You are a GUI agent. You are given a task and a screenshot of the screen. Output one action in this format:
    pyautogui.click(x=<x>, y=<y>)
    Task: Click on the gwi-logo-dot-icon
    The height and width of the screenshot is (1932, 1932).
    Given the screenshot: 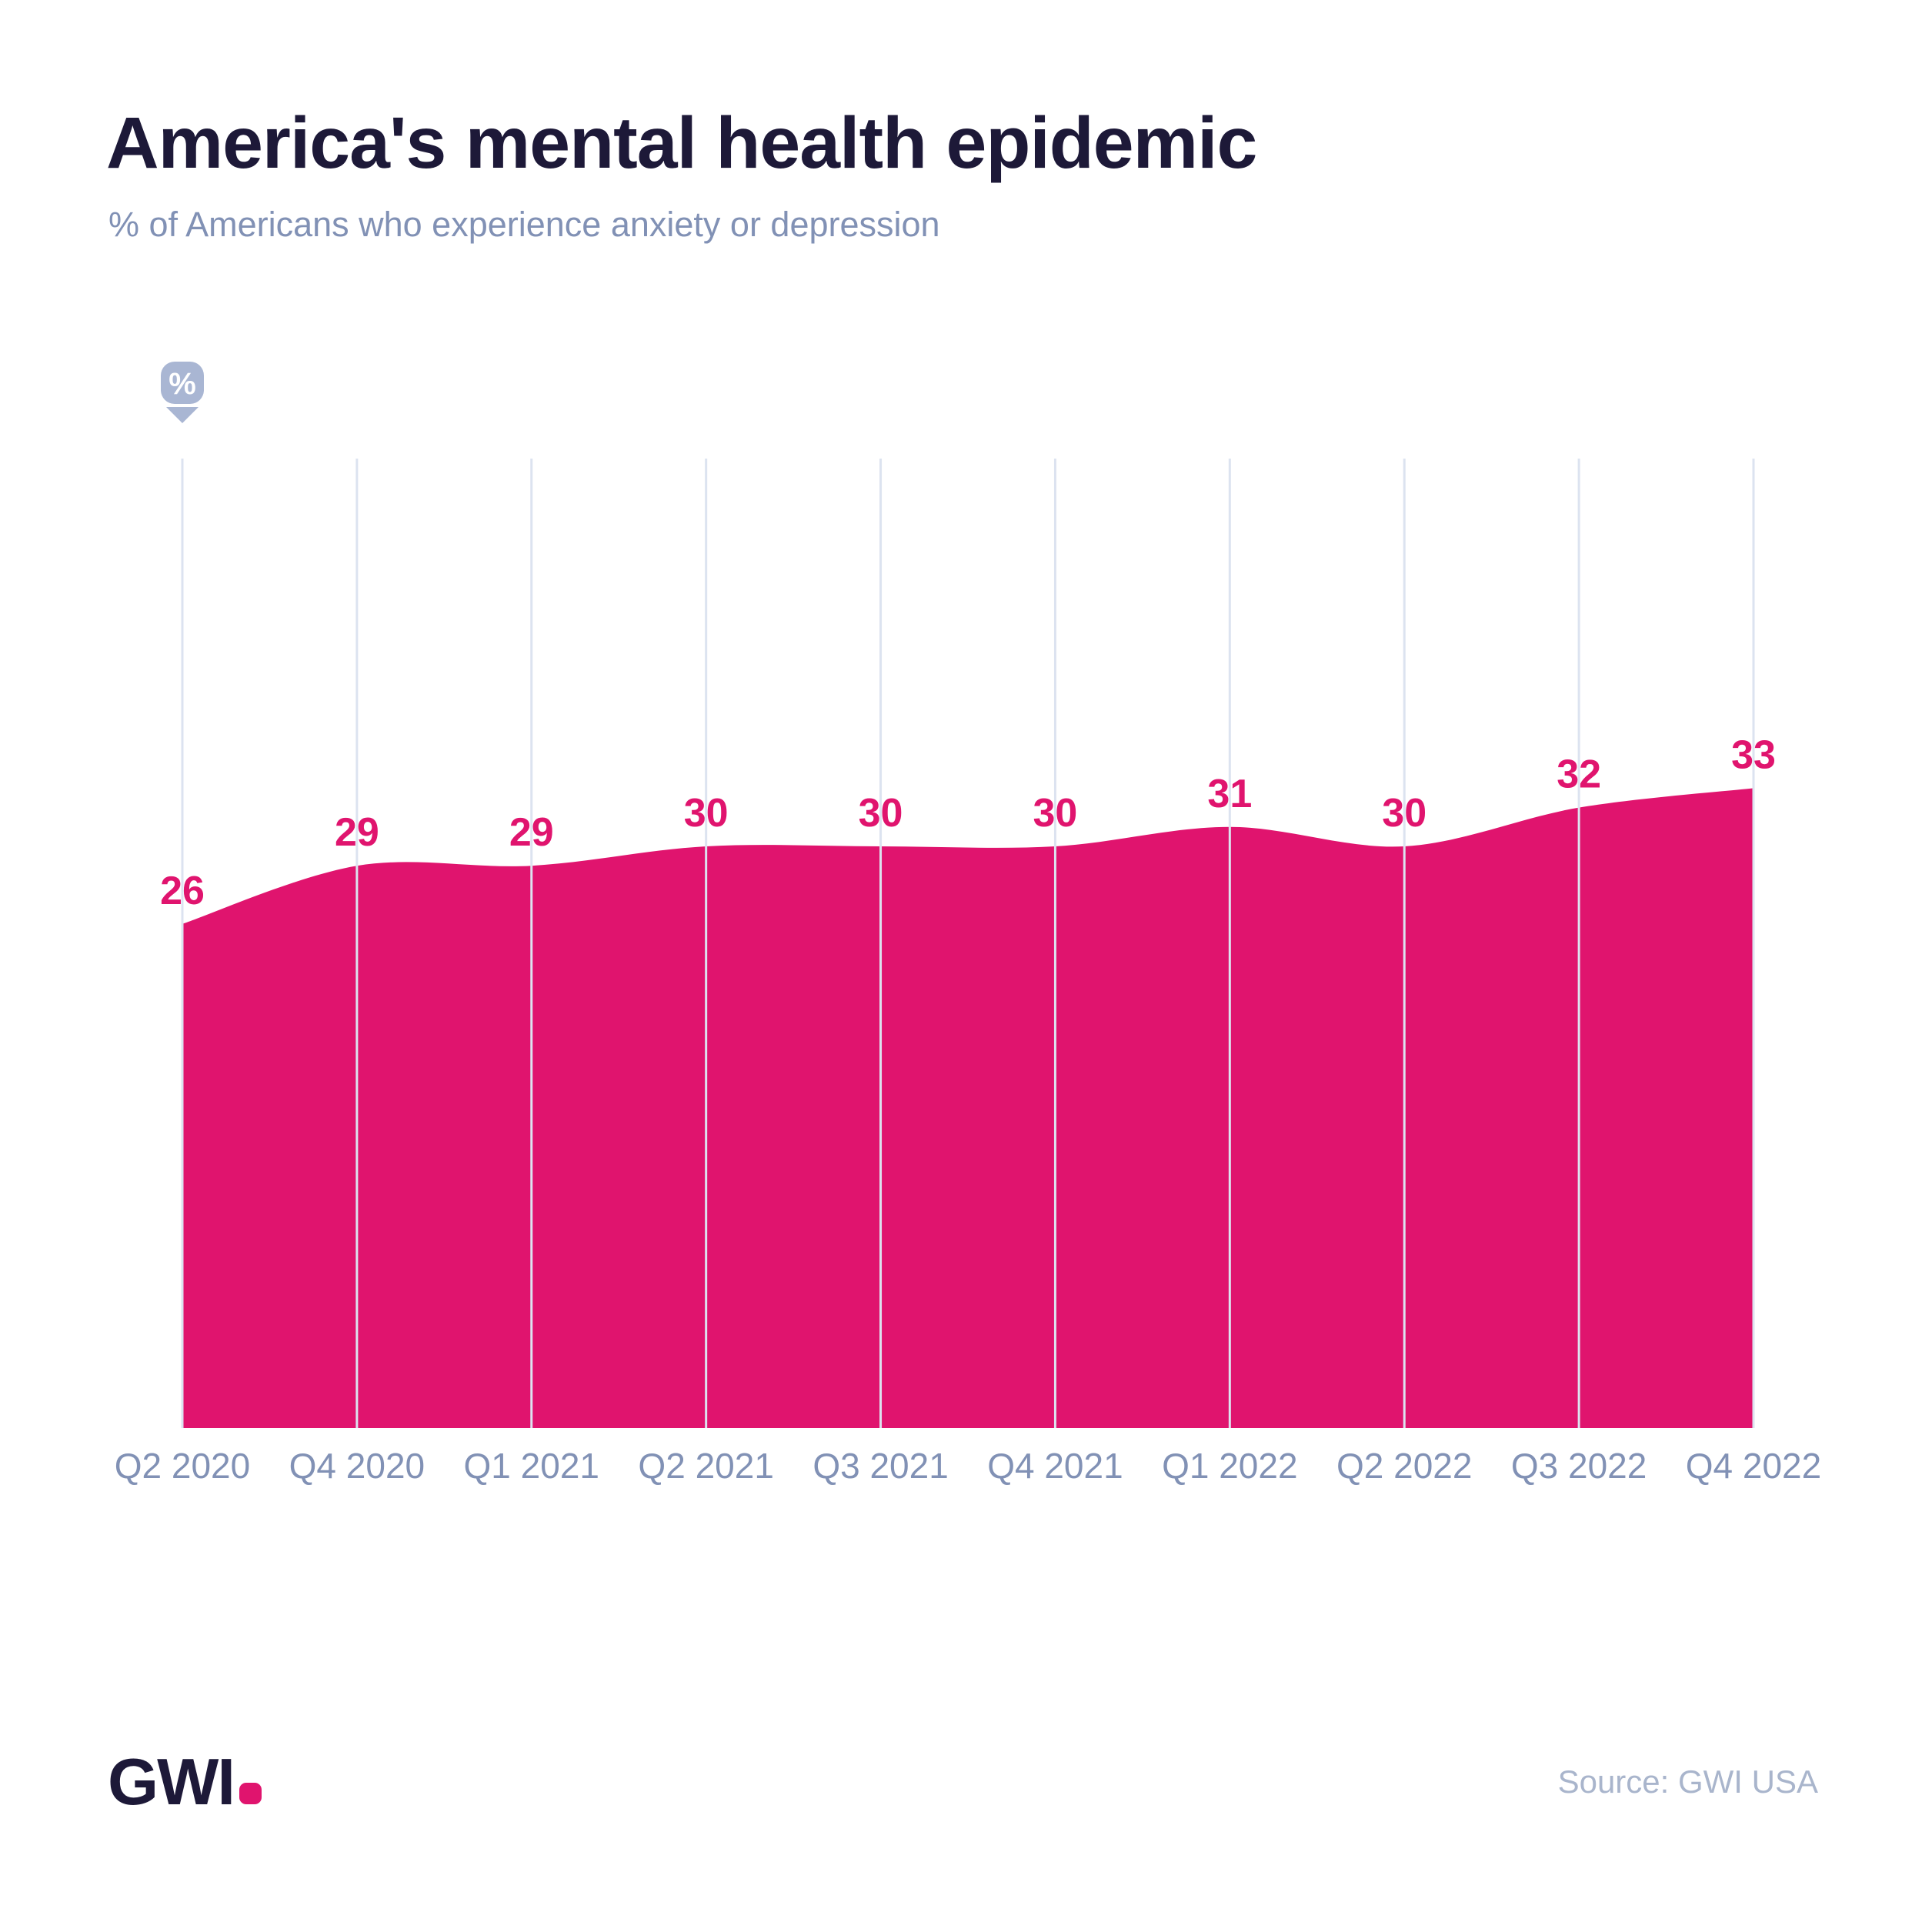 What is the action you would take?
    pyautogui.click(x=250, y=1794)
    